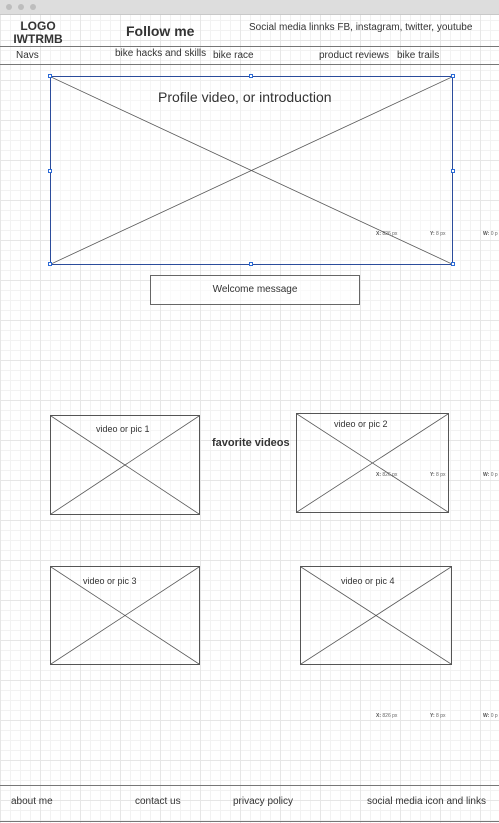 The image size is (499, 823). What do you see at coordinates (160, 31) in the screenshot?
I see `follow-me-heading: Follow me` at bounding box center [160, 31].